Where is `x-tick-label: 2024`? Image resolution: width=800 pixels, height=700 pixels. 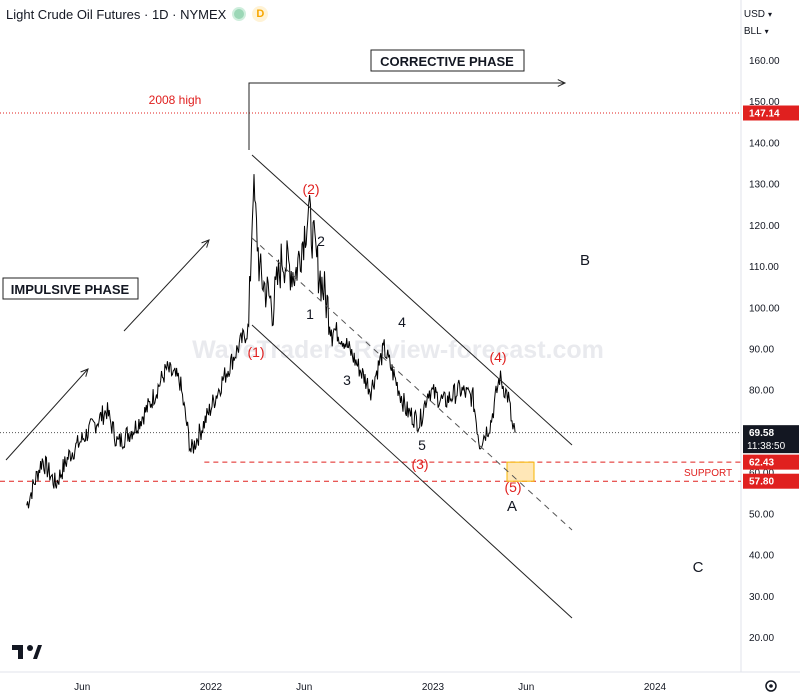 x-tick-label: 2024 is located at coordinates (655, 687).